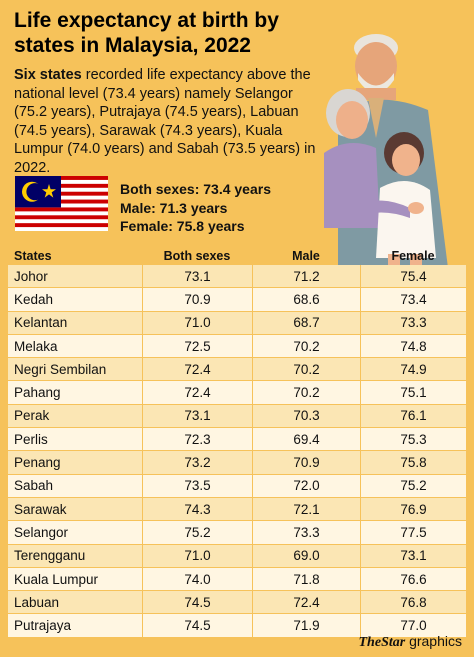  I want to click on table-row: Terengganu 71.0 69.0 73.1, so click(237, 556).